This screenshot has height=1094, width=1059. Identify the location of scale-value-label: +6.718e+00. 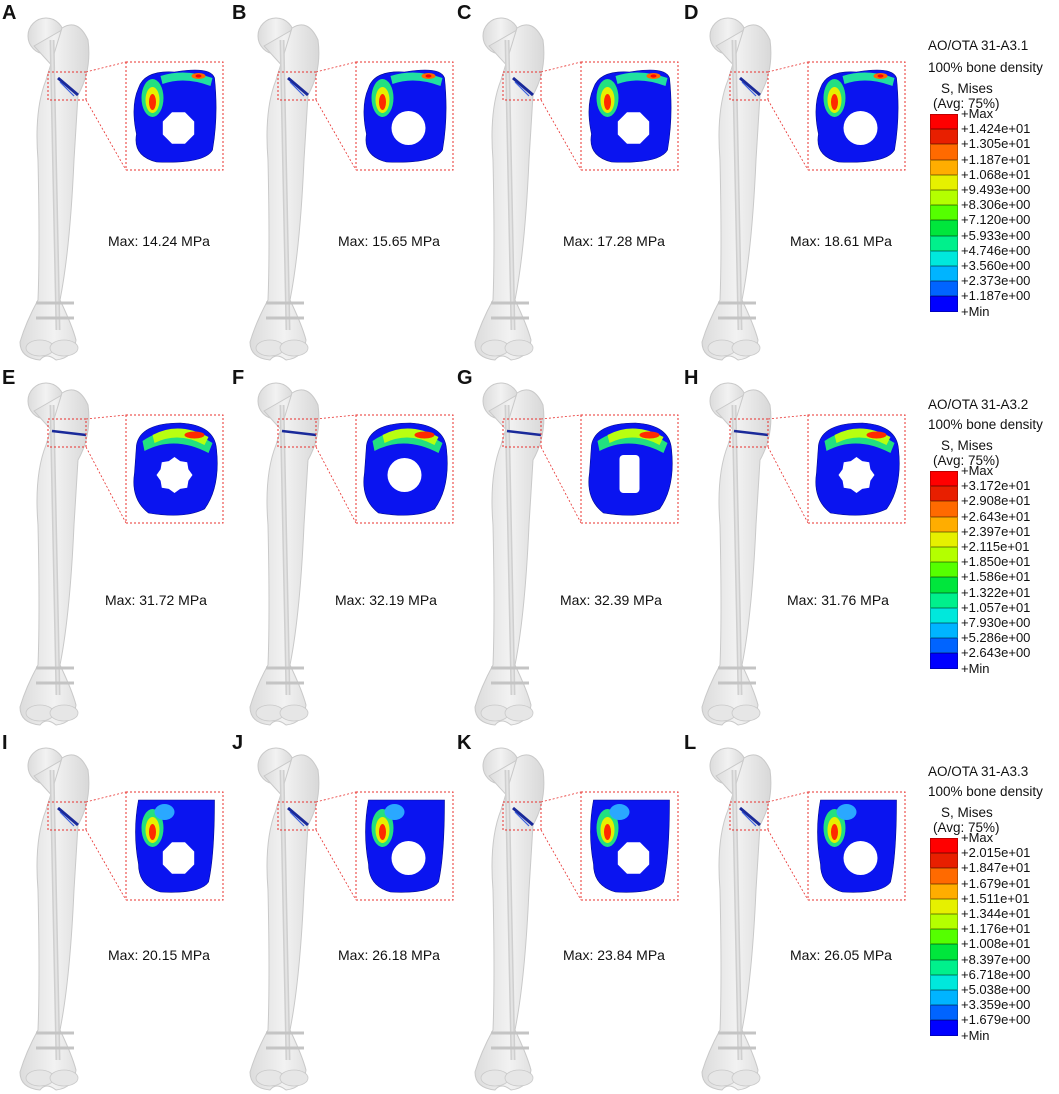
(996, 974).